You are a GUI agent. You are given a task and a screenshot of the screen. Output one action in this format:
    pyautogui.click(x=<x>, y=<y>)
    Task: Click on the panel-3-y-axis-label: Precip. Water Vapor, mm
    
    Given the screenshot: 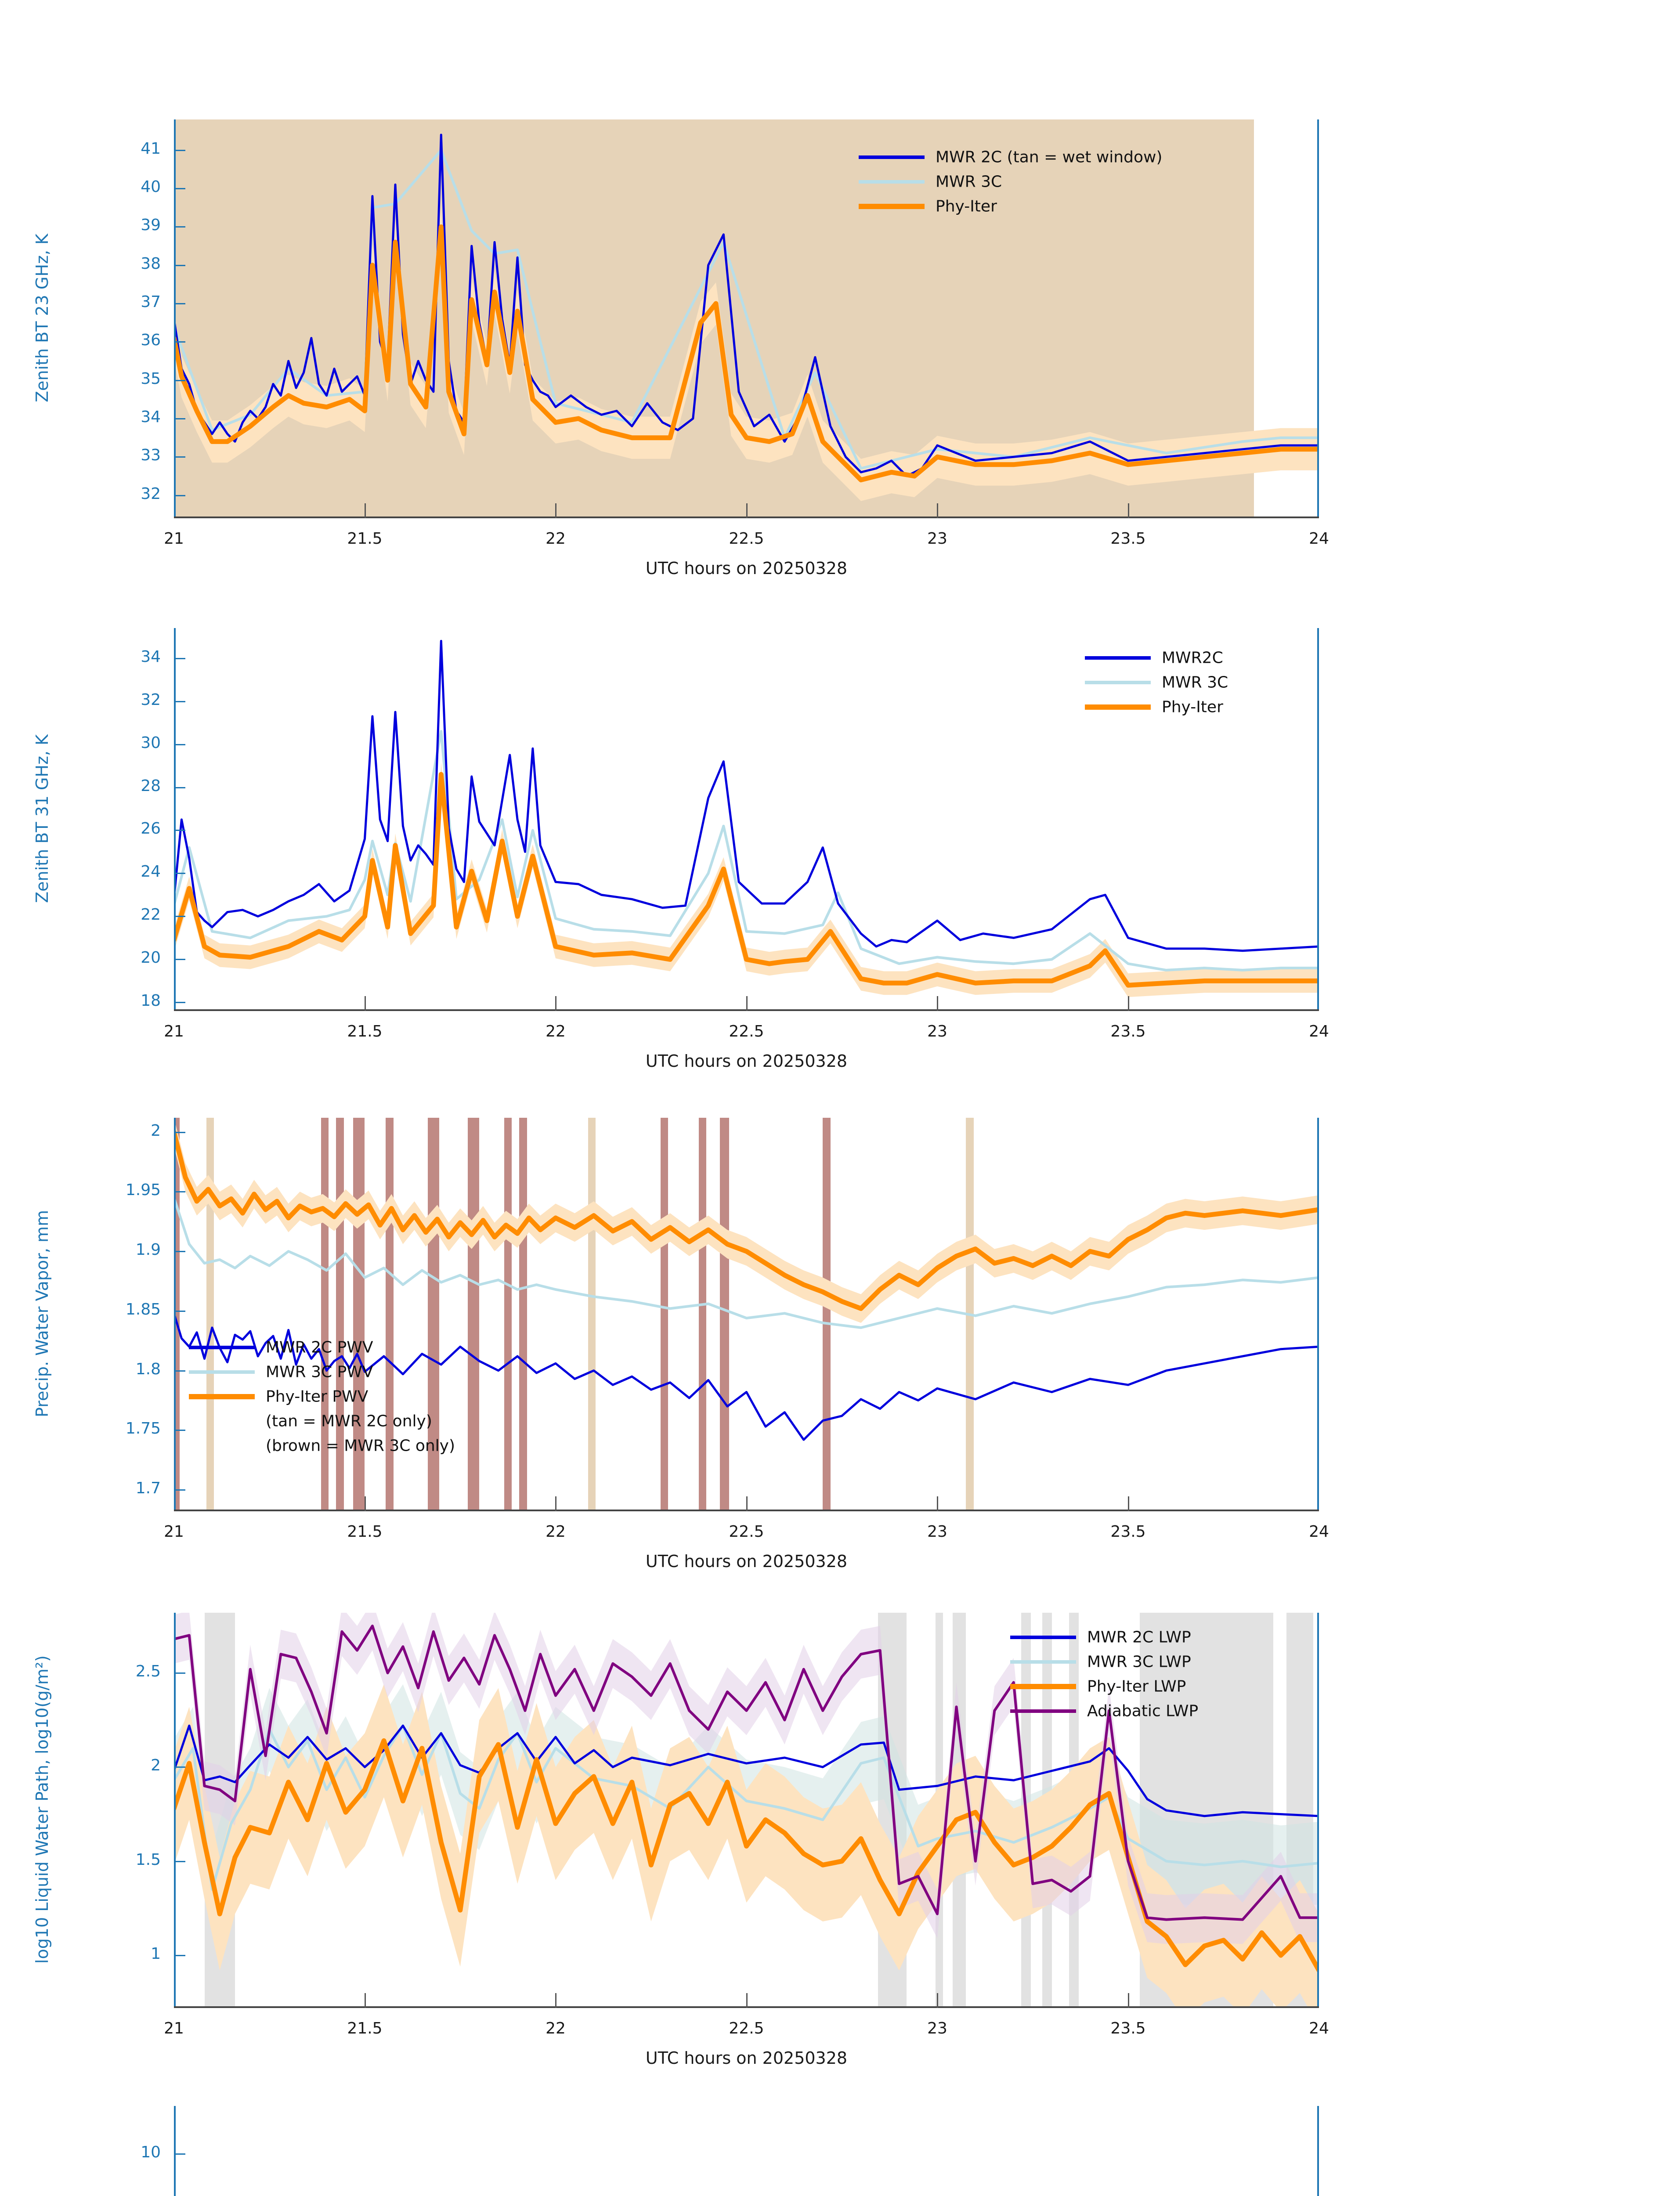 What is the action you would take?
    pyautogui.click(x=42, y=1314)
    